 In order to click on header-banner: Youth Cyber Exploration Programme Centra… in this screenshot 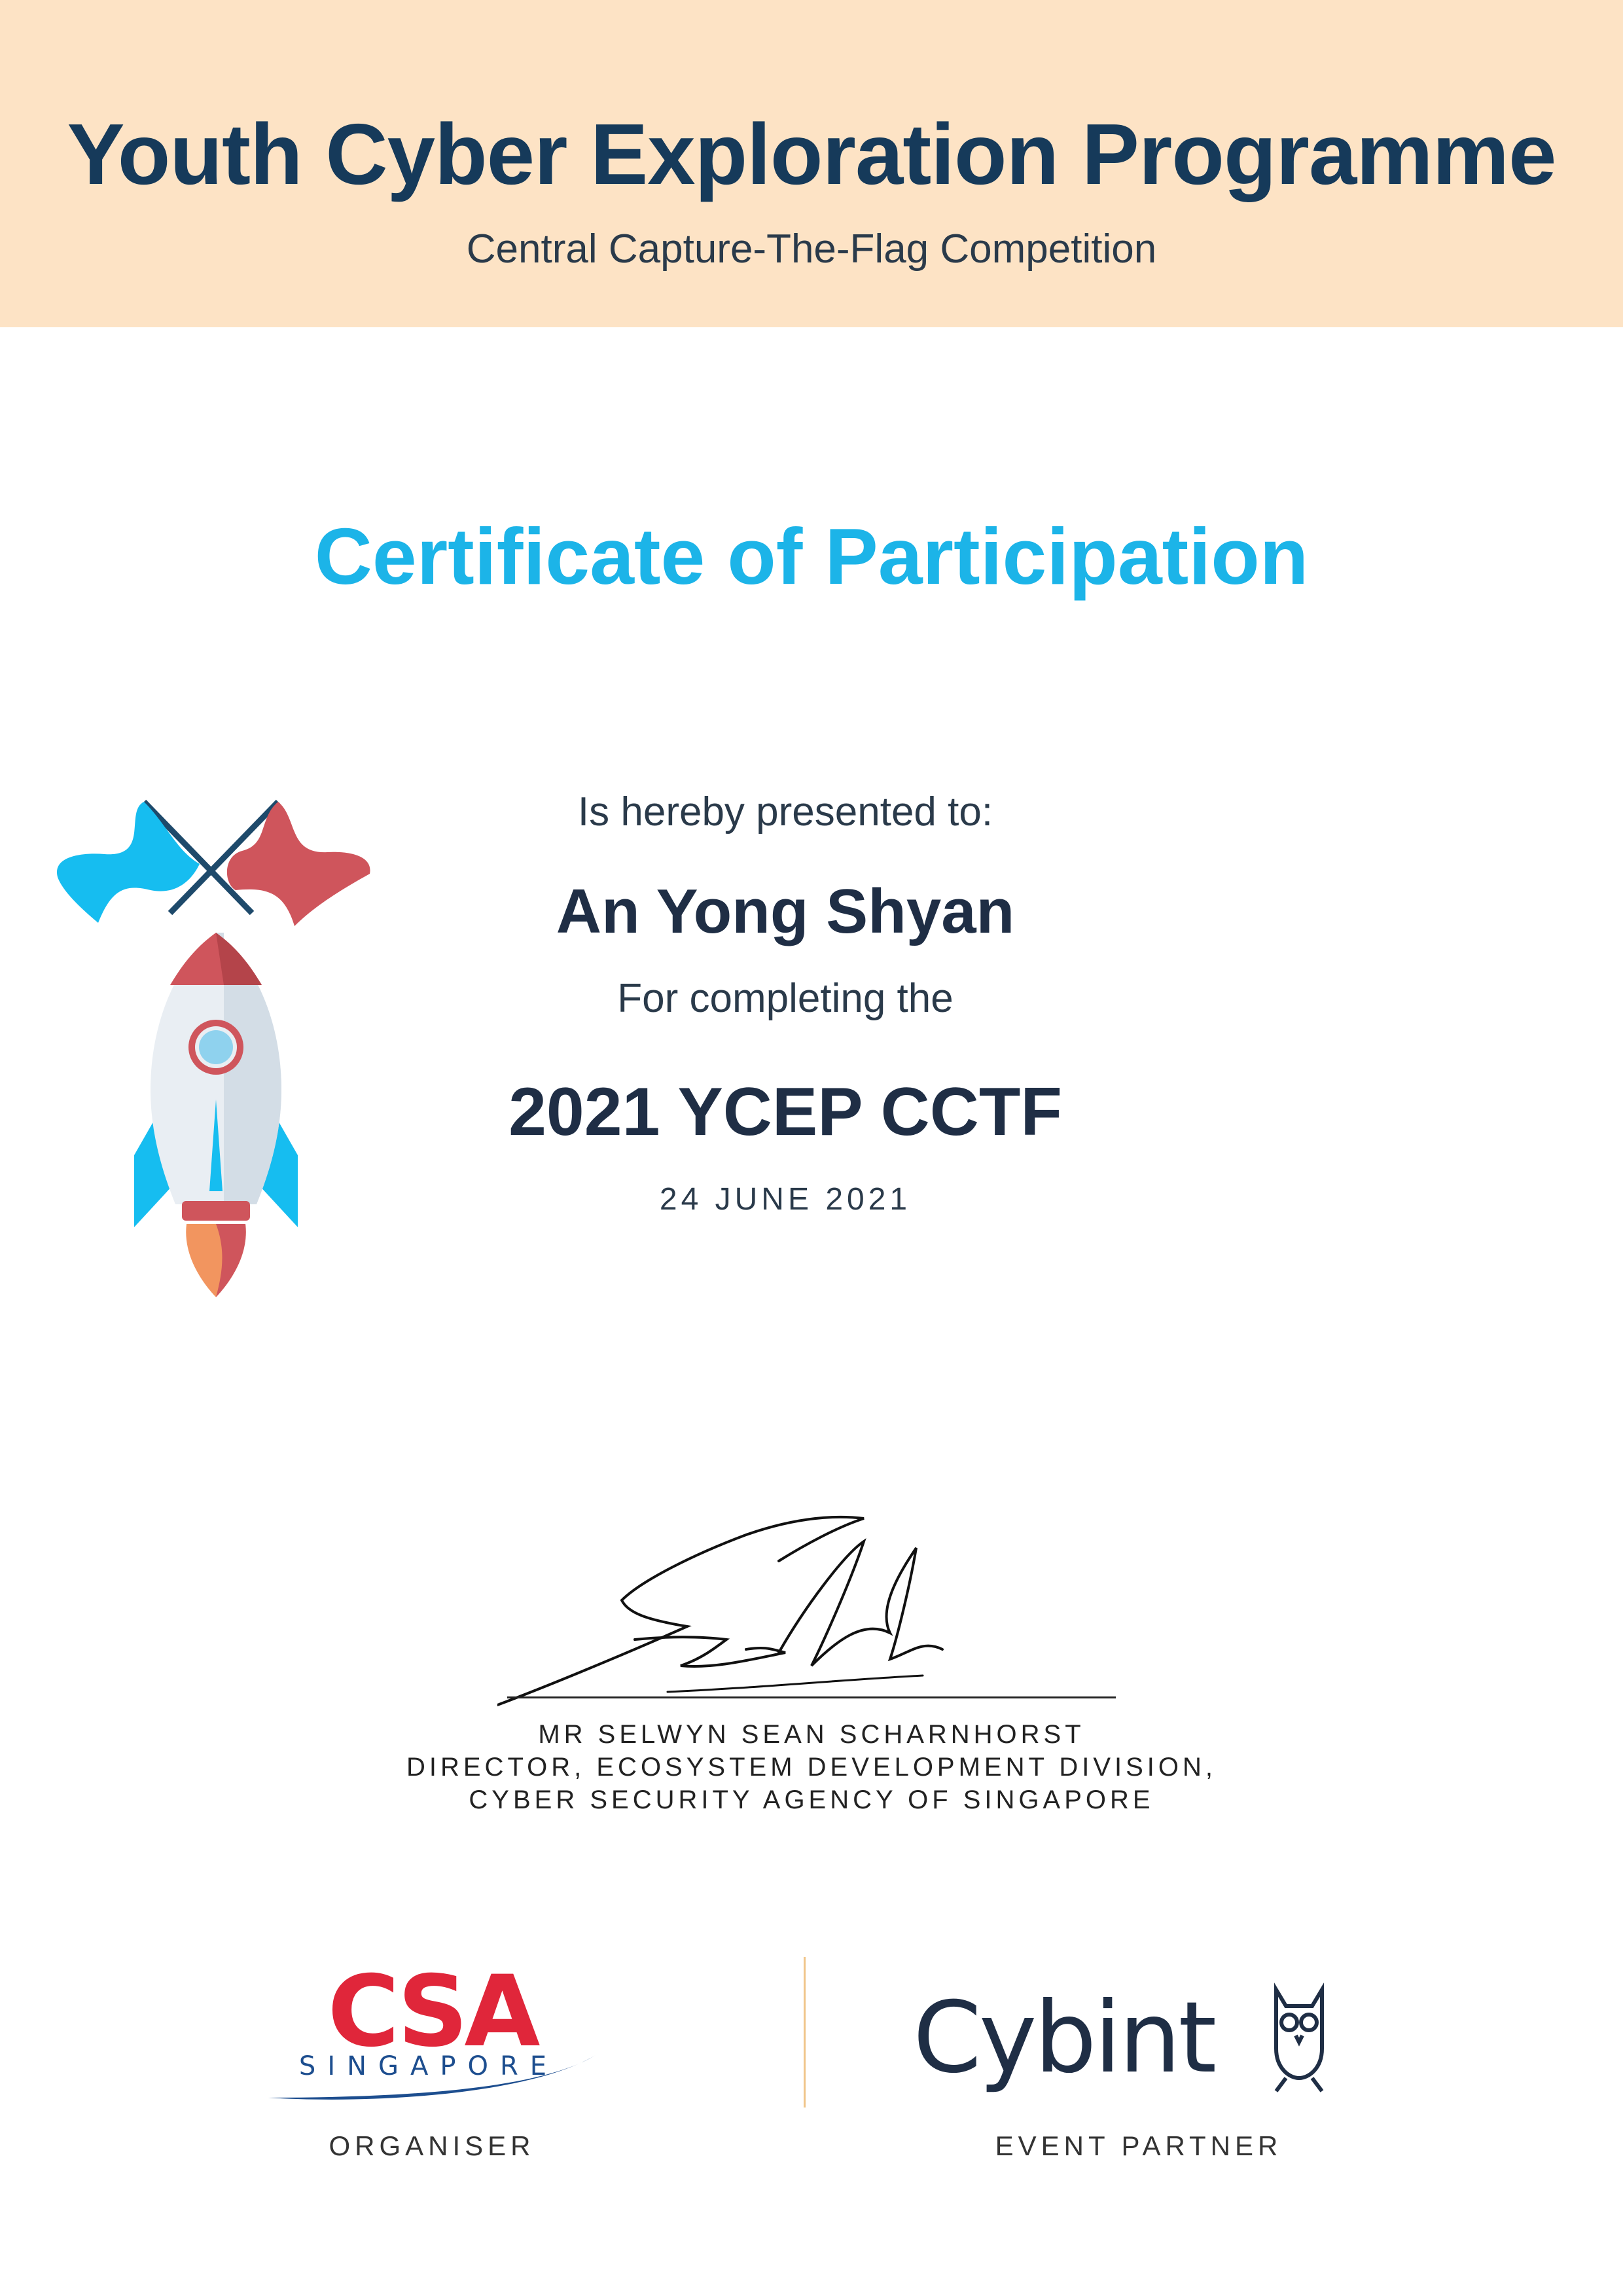, I will do `click(811, 163)`.